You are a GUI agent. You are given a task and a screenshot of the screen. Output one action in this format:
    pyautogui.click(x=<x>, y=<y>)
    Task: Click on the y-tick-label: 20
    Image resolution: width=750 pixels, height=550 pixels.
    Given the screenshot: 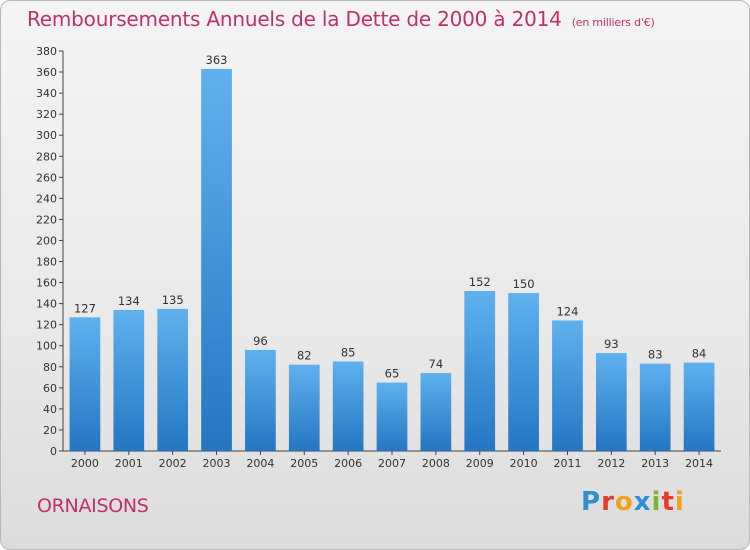 What is the action you would take?
    pyautogui.click(x=50, y=430)
    